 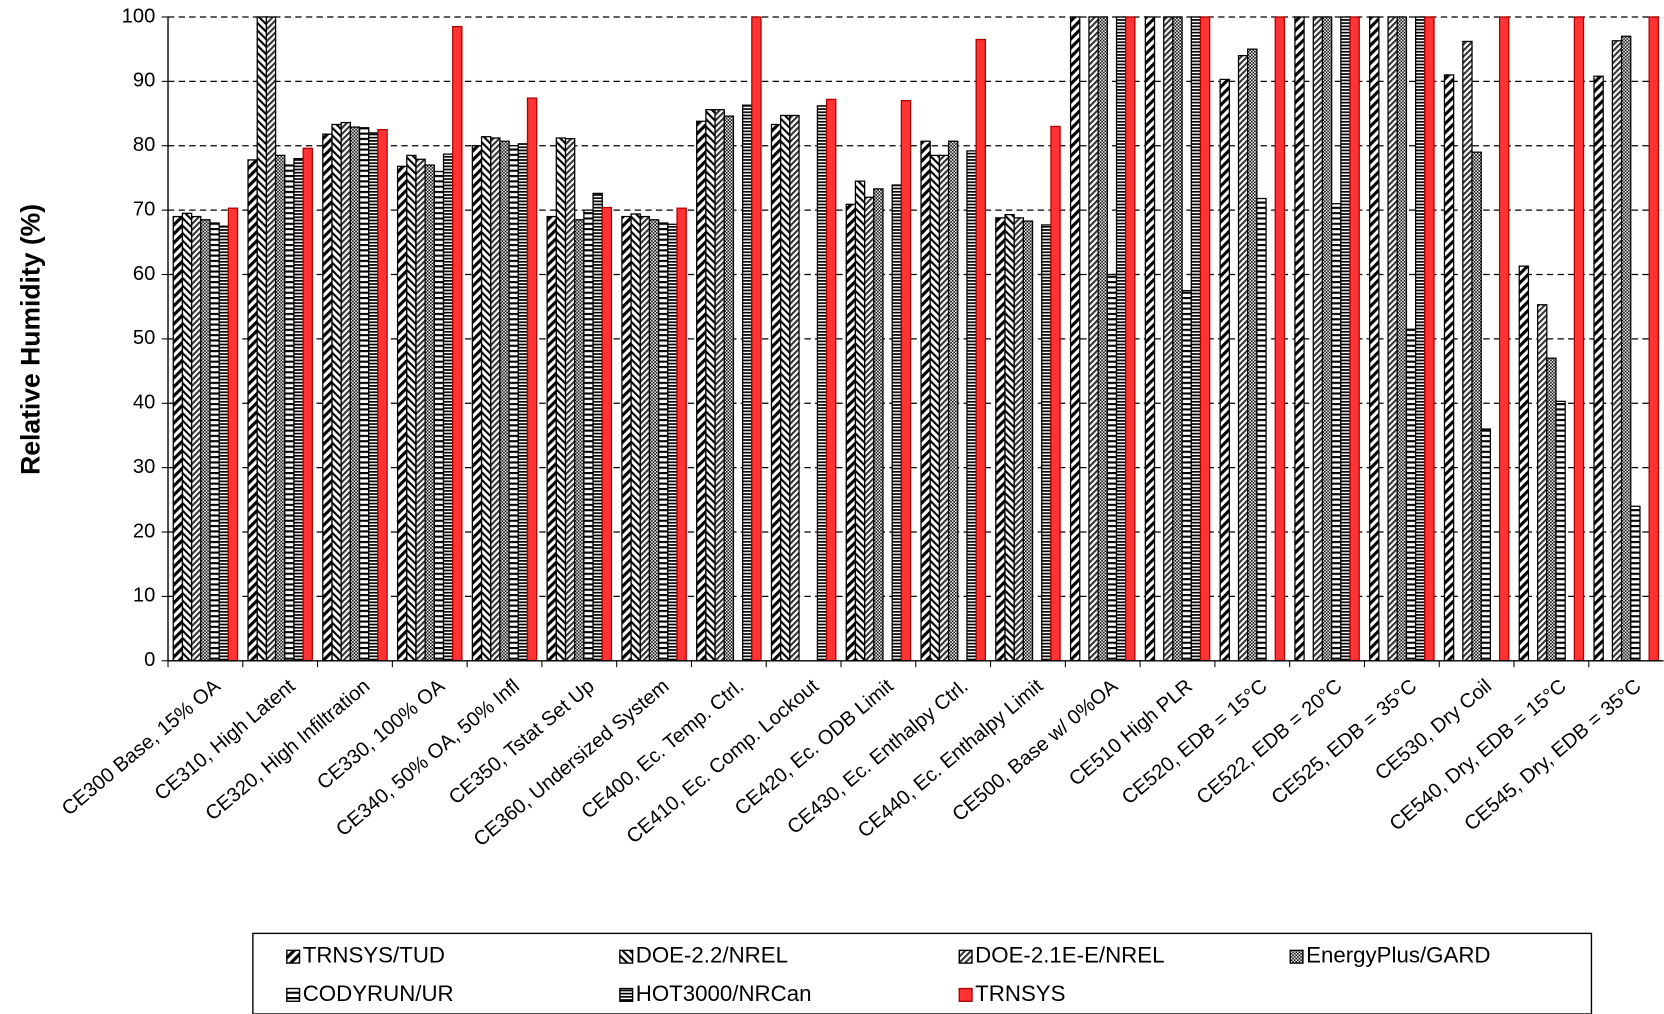 I want to click on legend-label: HOT3000/NRCan, so click(x=724, y=993).